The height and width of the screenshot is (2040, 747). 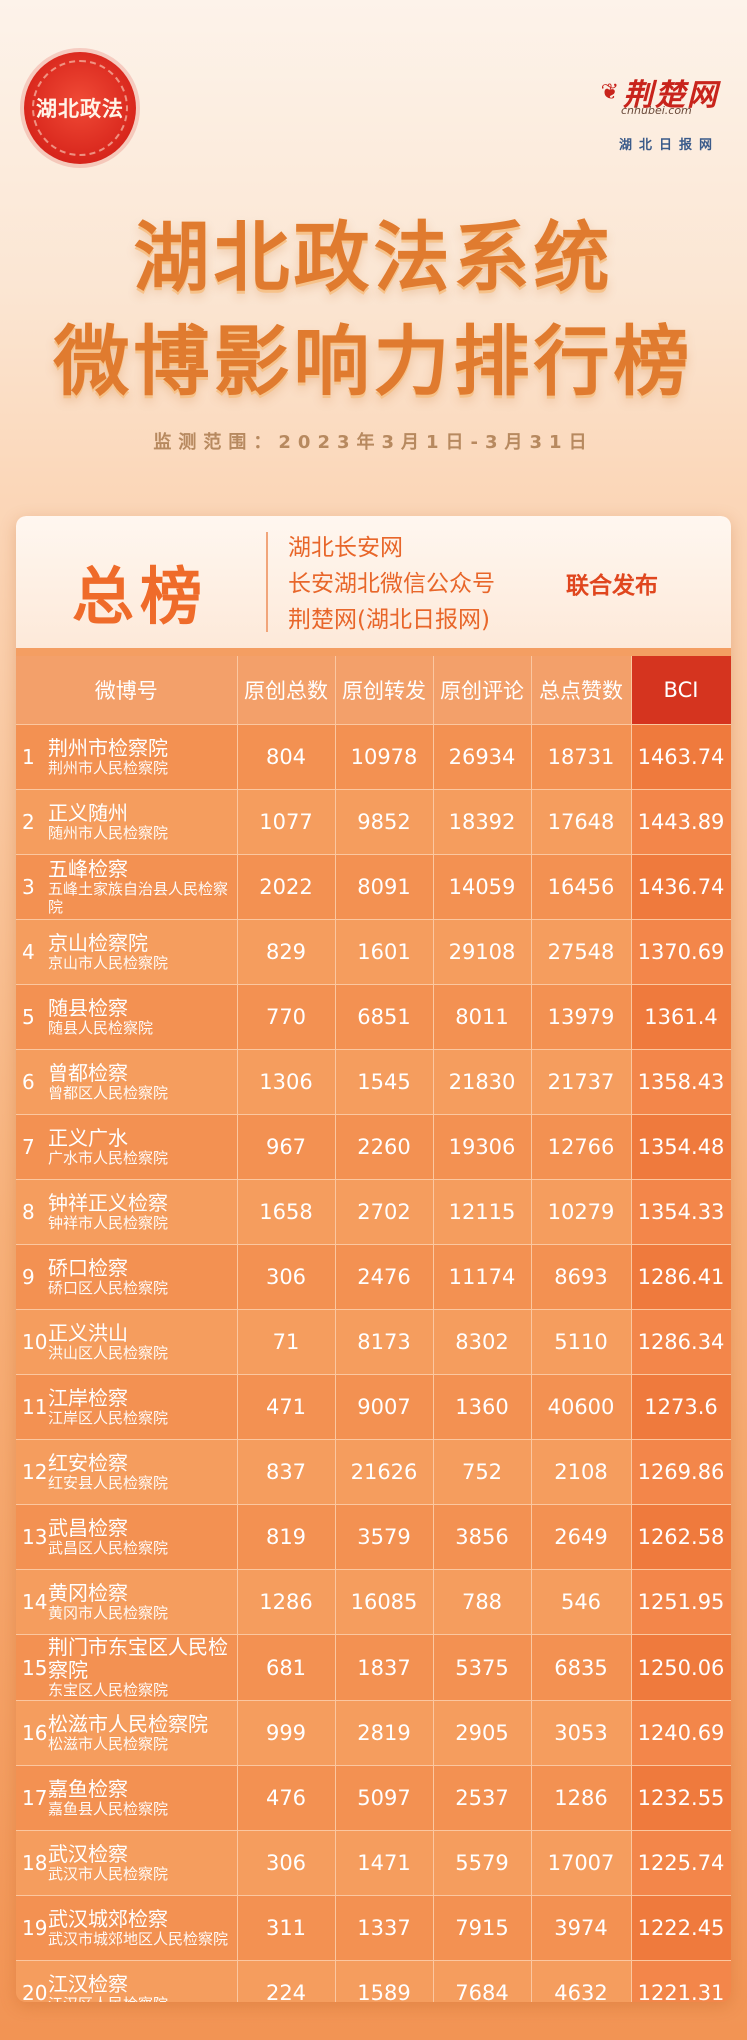 What do you see at coordinates (384, 1863) in the screenshot?
I see `original-repost-cell: 1471` at bounding box center [384, 1863].